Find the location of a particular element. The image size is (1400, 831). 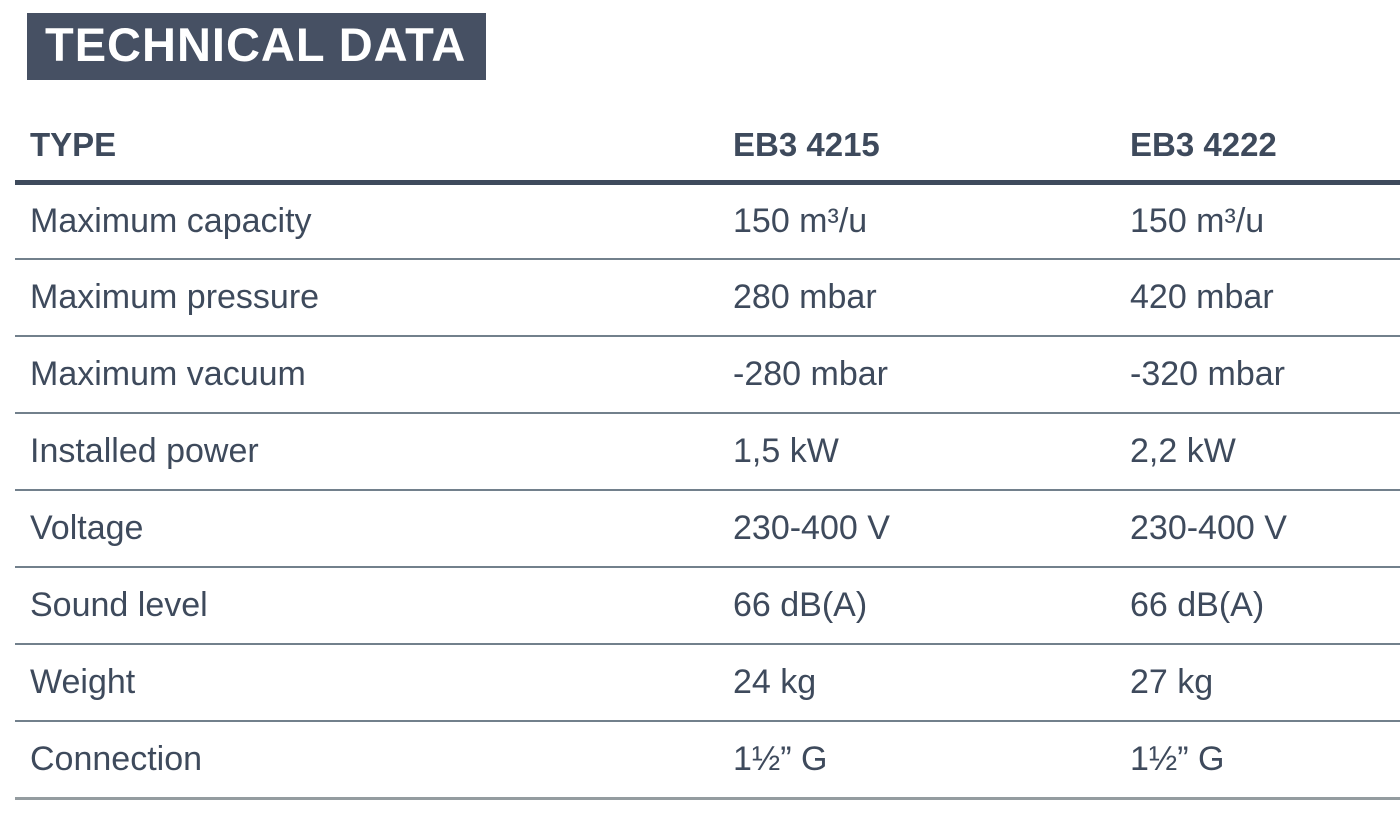

row-value-model-1: 24 kg is located at coordinates (931, 683).